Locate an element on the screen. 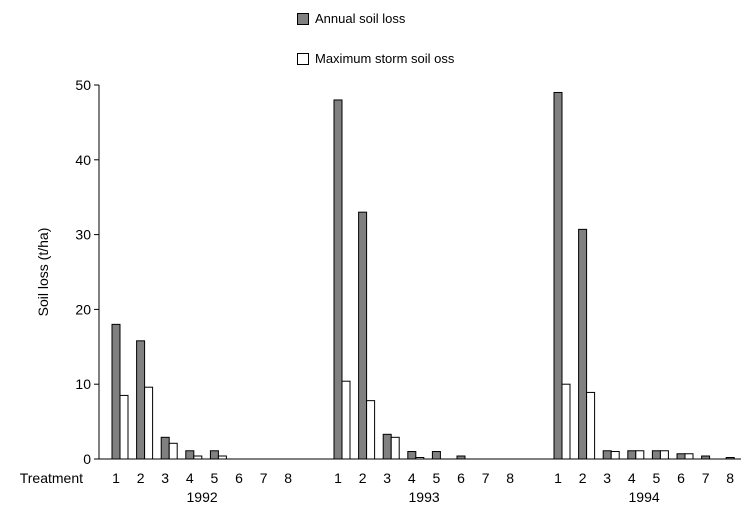  legend-swatch-annual is located at coordinates (303, 18).